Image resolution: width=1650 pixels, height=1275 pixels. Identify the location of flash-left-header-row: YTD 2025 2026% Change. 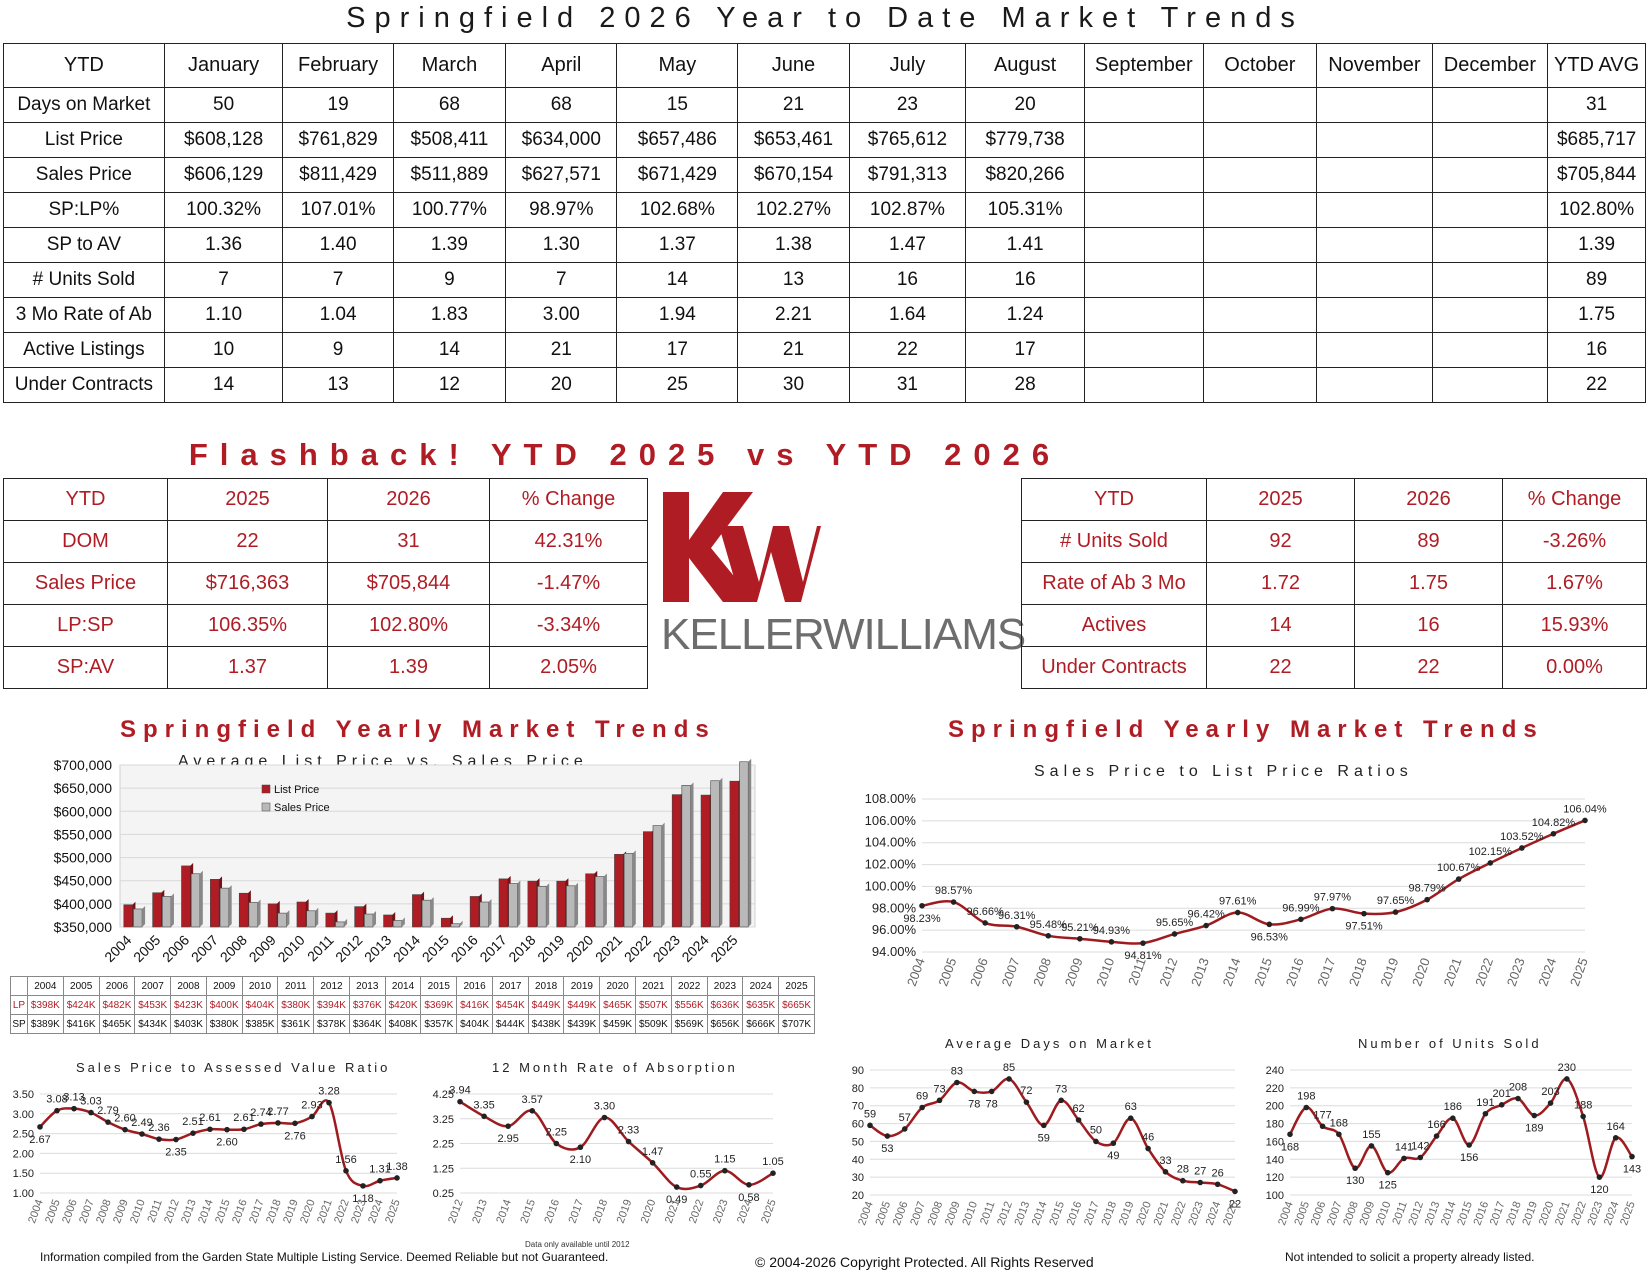
(325, 499).